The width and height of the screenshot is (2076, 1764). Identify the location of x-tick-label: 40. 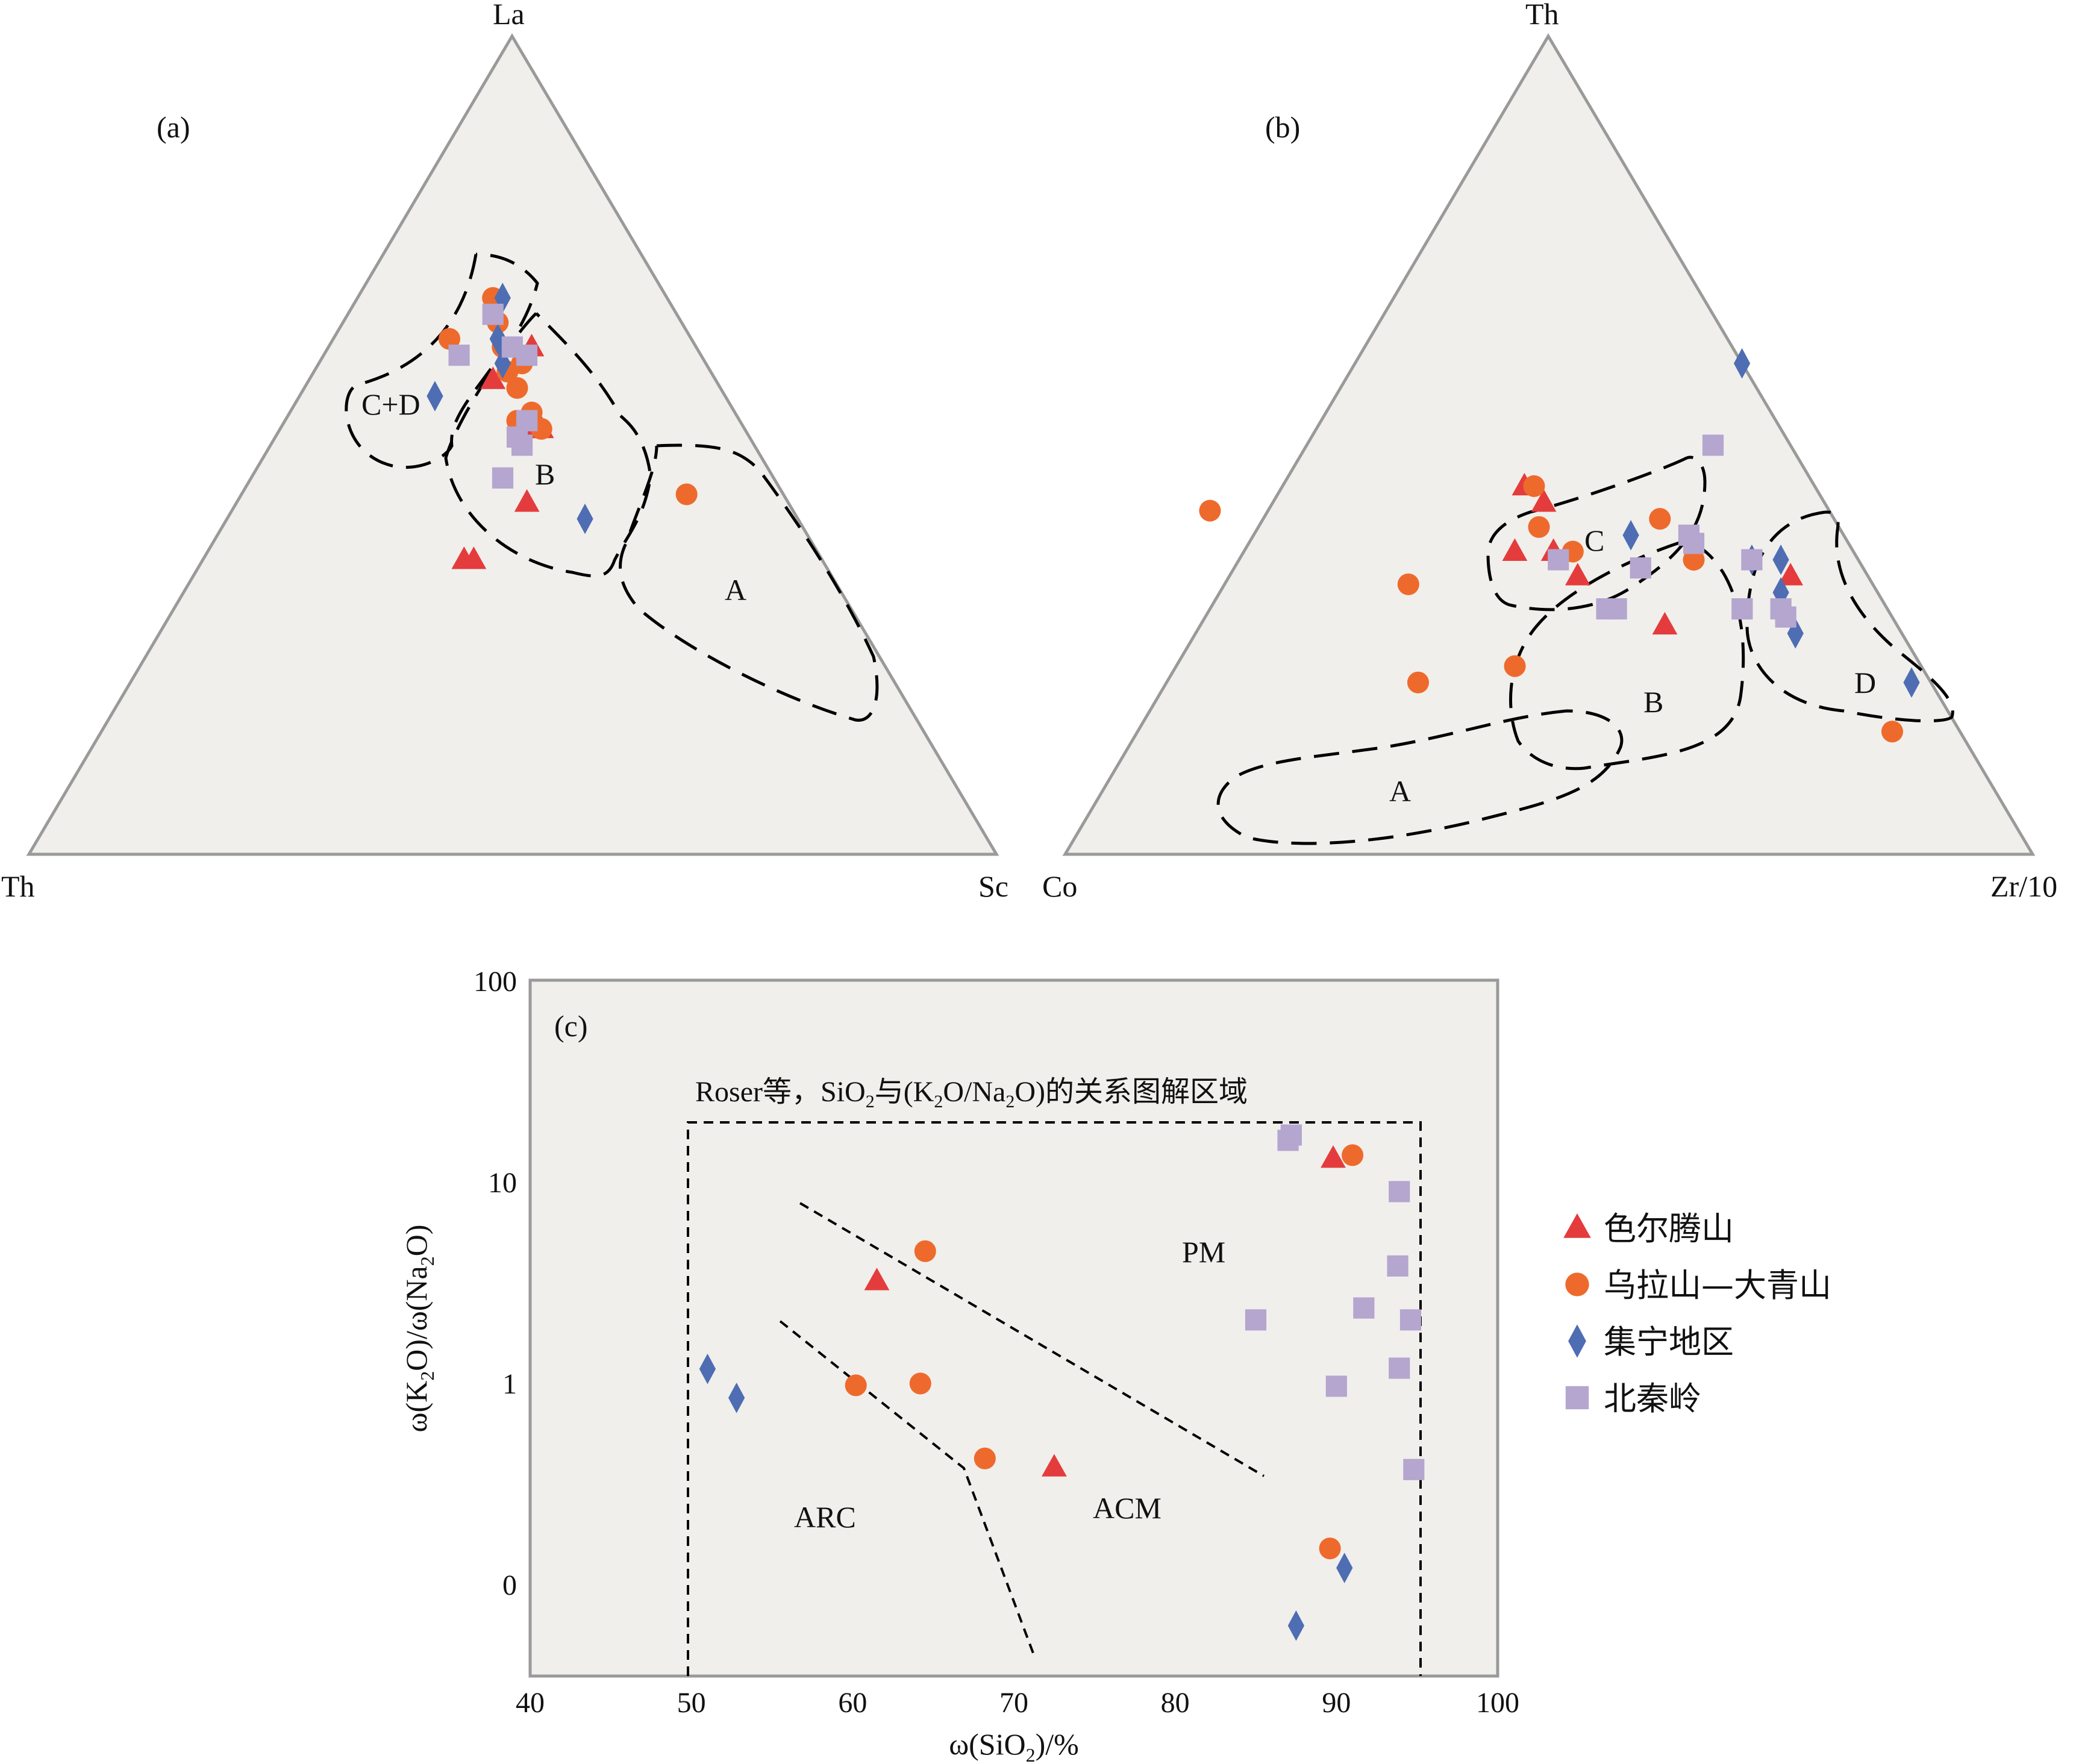
(530, 1703).